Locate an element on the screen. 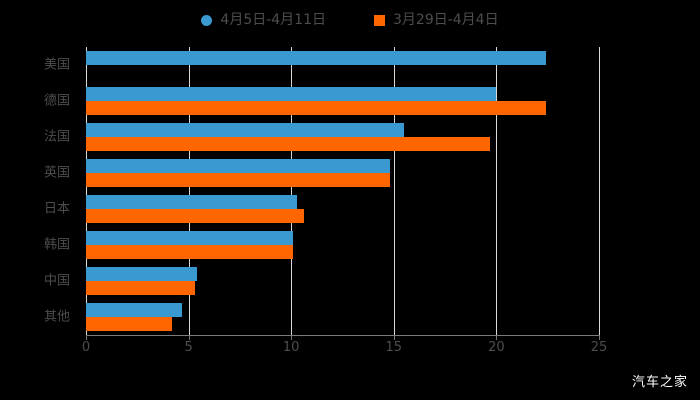 The width and height of the screenshot is (700, 400). x-tick-label: 25 is located at coordinates (599, 347).